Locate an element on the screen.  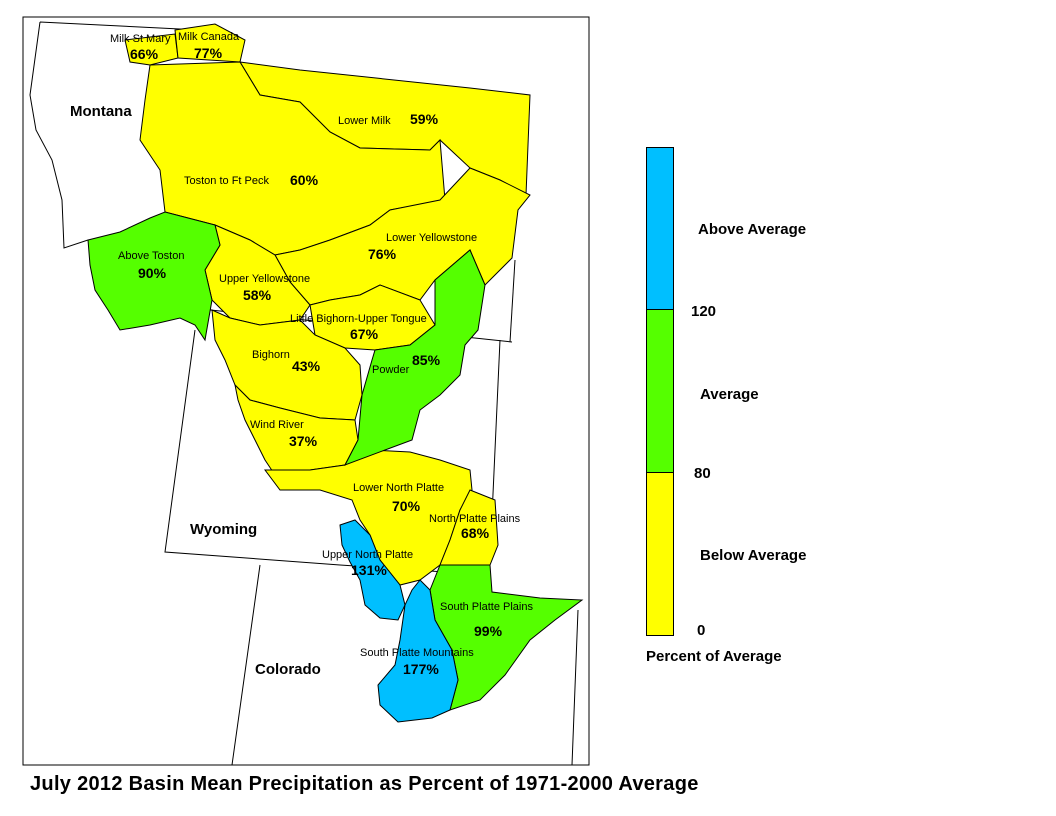
basin-name-upper-north-platte: Upper North Platte is located at coordinates (367, 555).